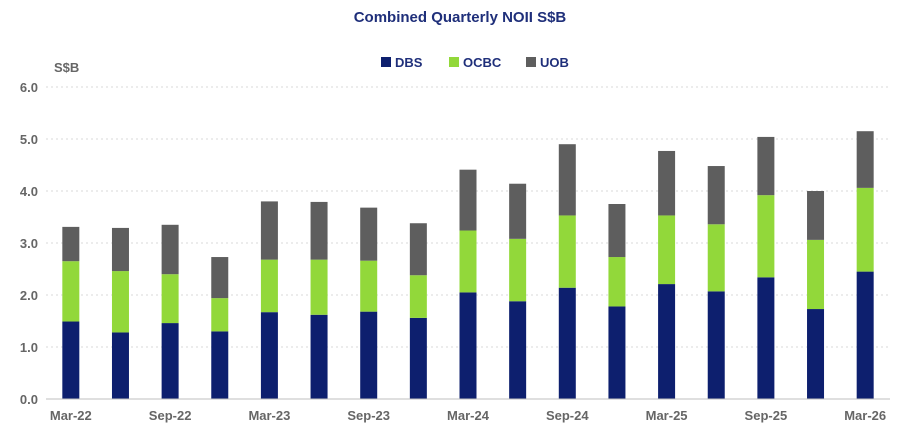 This screenshot has width=921, height=433. I want to click on y-tick-label: 3.0, so click(29, 243).